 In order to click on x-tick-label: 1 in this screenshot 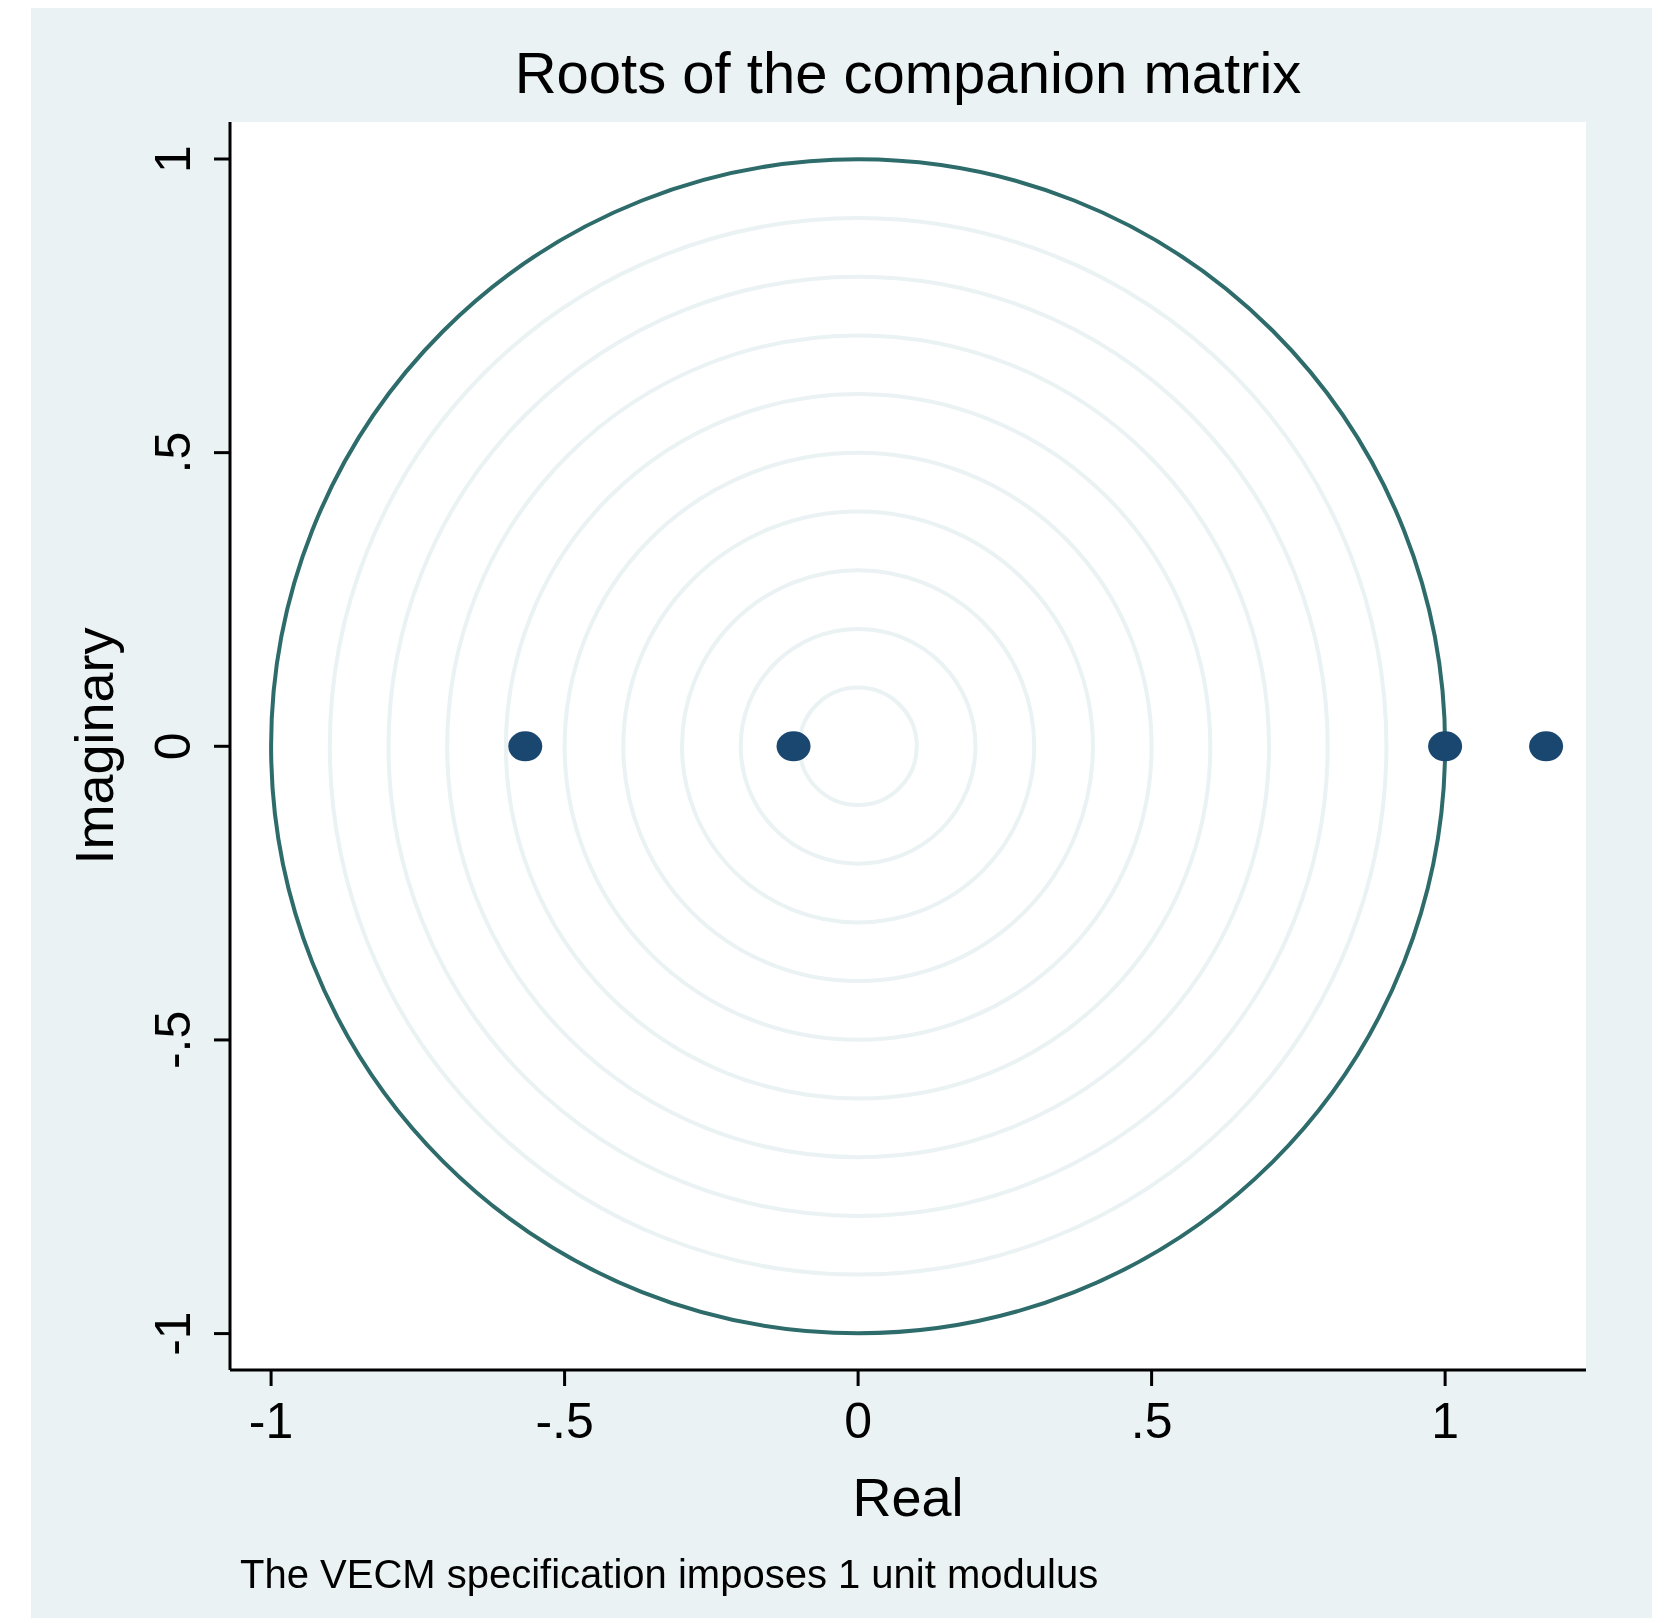, I will do `click(1445, 1421)`.